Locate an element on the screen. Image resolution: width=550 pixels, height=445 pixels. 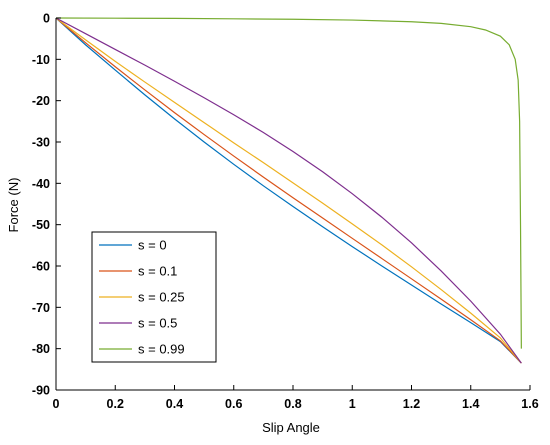
y-tick-label: -40 is located at coordinates (41, 184).